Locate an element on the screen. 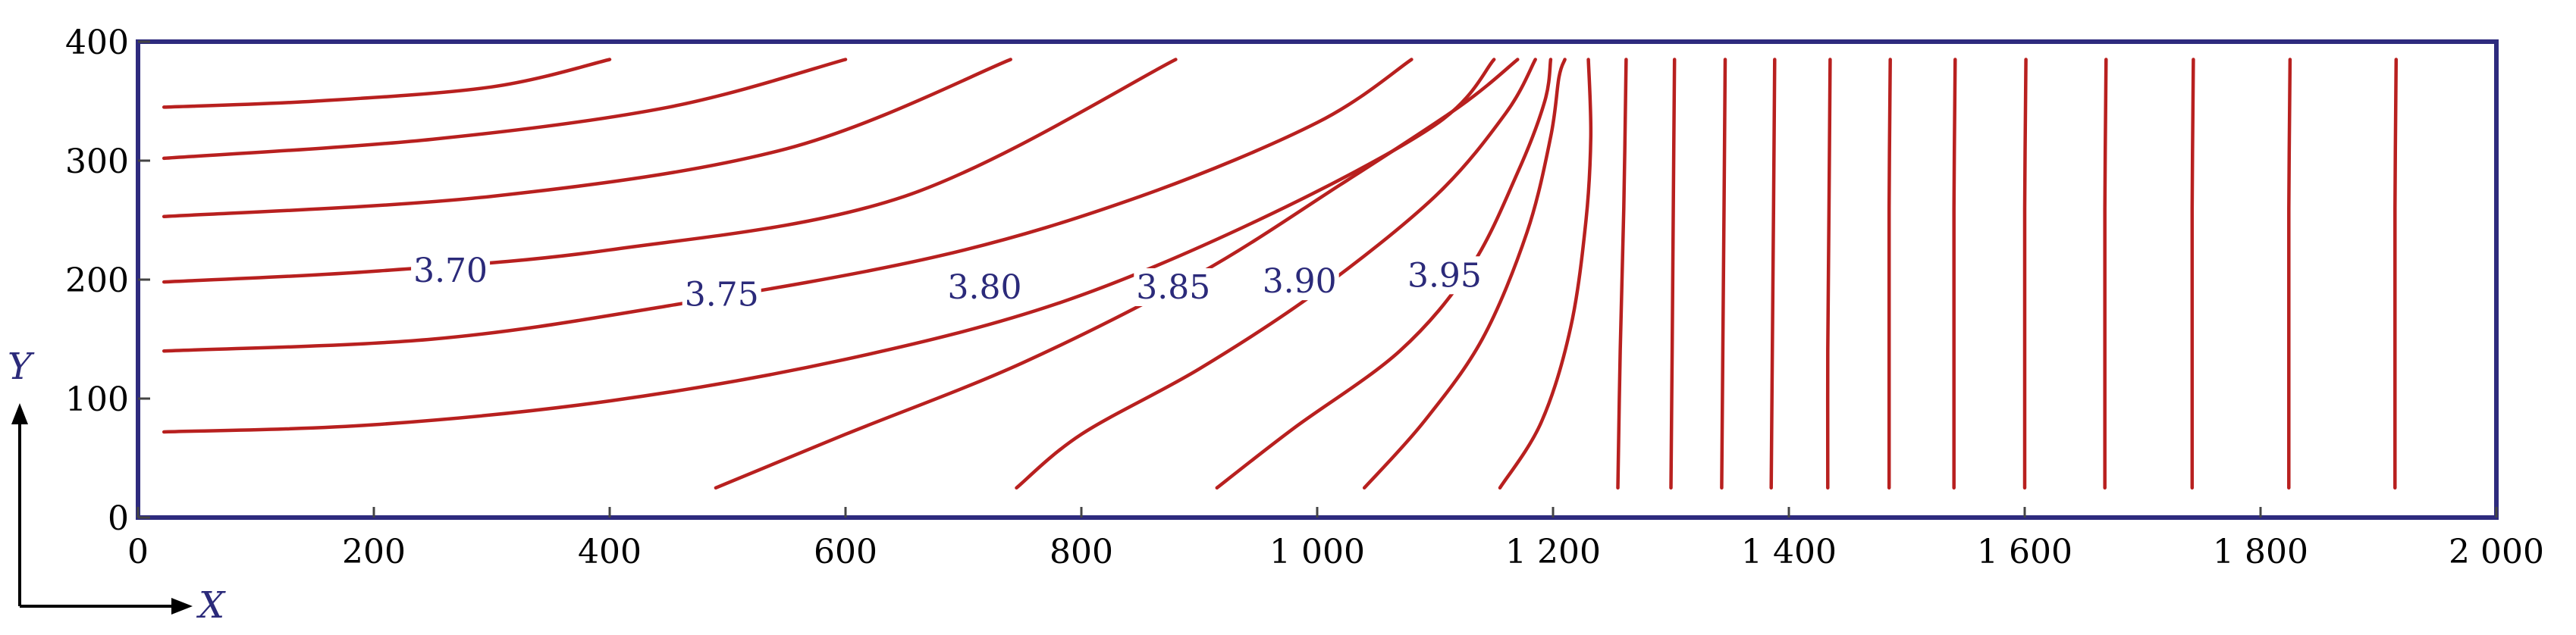 Image resolution: width=2576 pixels, height=635 pixels. x-tick-label: 1 400 is located at coordinates (1789, 552).